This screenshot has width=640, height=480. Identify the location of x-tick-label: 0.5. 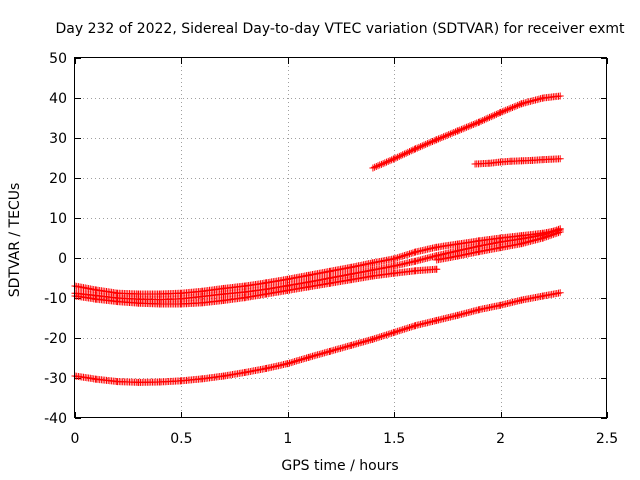
(181, 439).